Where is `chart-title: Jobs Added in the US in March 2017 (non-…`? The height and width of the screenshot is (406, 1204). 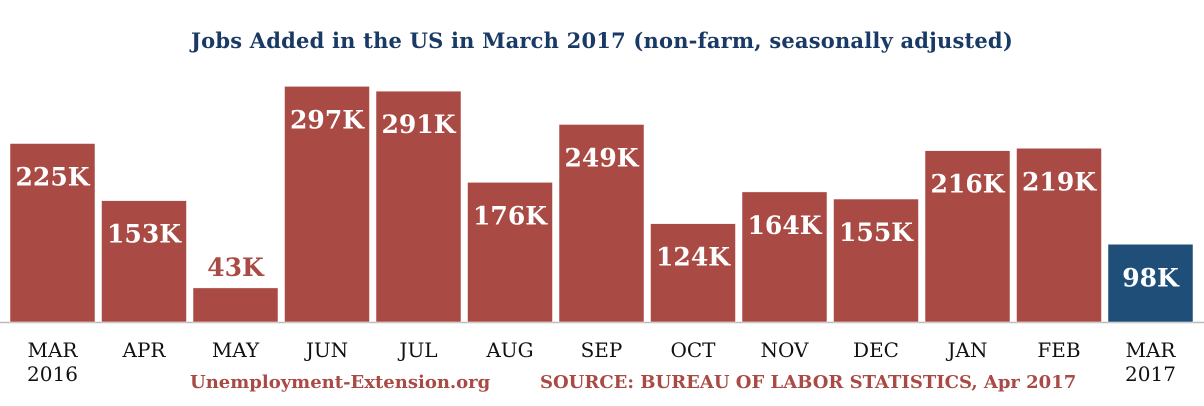
chart-title: Jobs Added in the US in March 2017 (non-… is located at coordinates (602, 40).